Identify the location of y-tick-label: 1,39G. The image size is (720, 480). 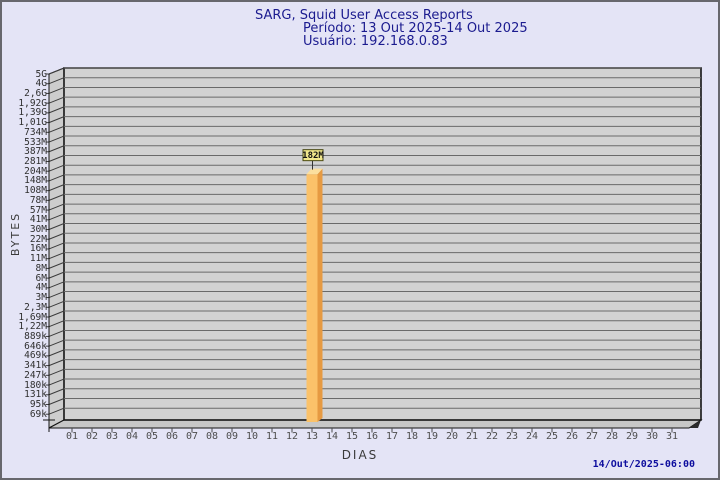
(32, 113).